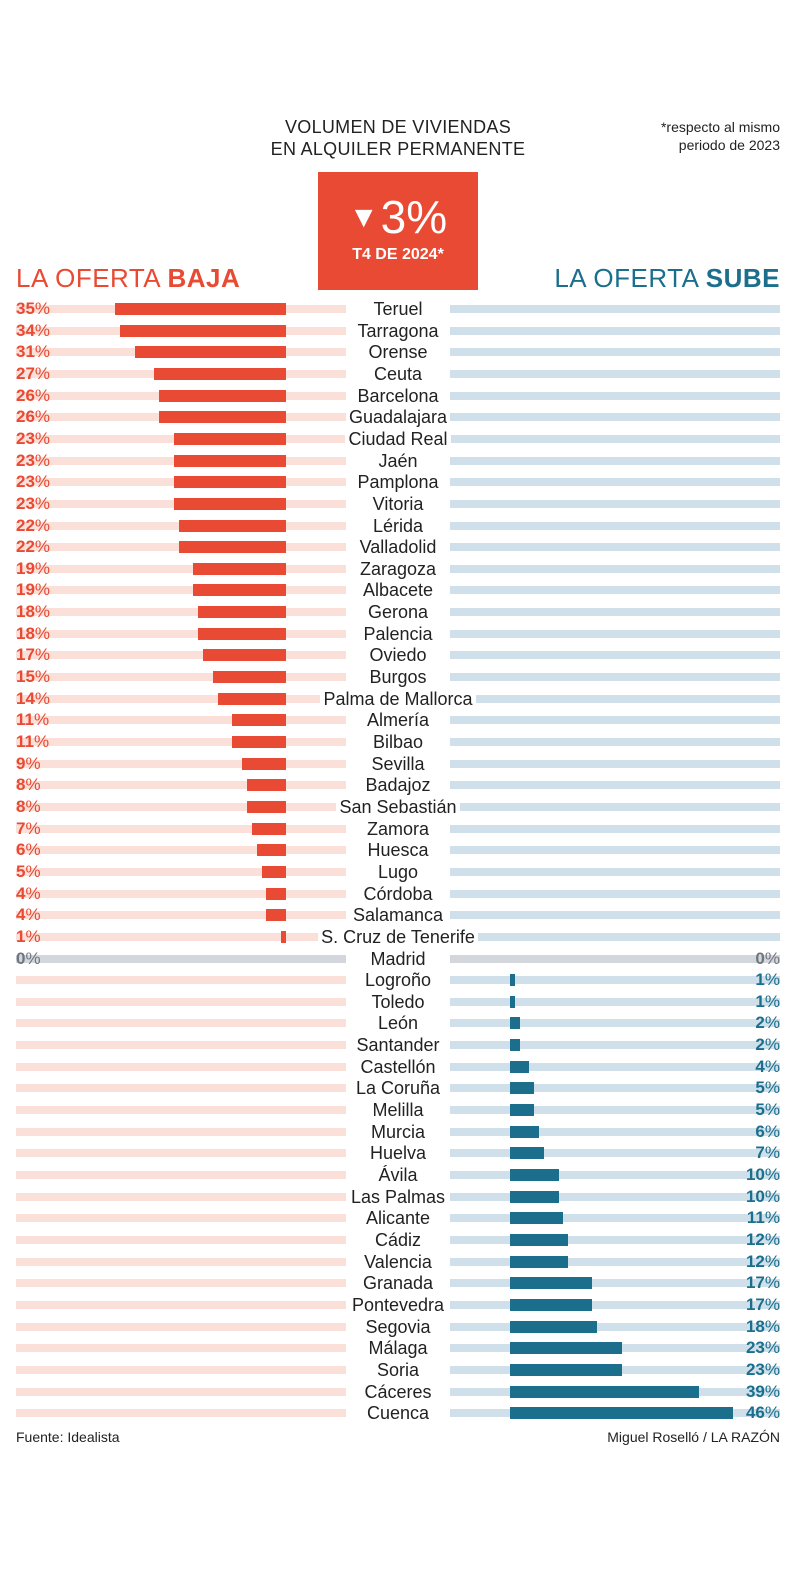 This screenshot has width=800, height=1578. I want to click on right-series-title-bold: SUBE, so click(742, 278).